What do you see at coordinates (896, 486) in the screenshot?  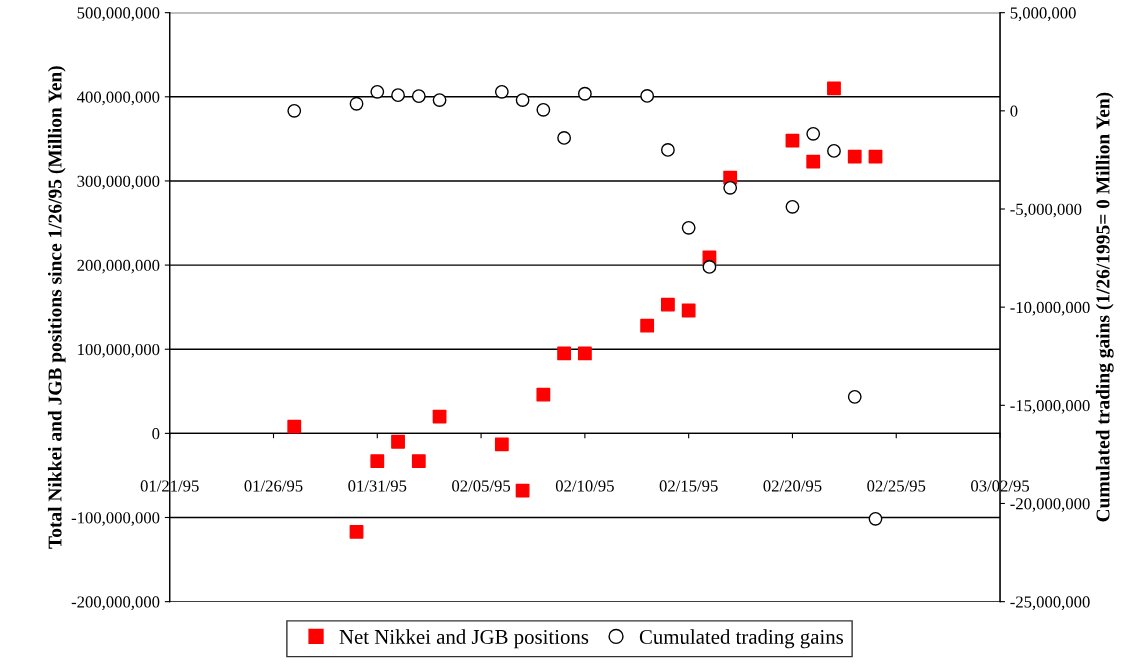 I see `x-tick-label: 02/25/95` at bounding box center [896, 486].